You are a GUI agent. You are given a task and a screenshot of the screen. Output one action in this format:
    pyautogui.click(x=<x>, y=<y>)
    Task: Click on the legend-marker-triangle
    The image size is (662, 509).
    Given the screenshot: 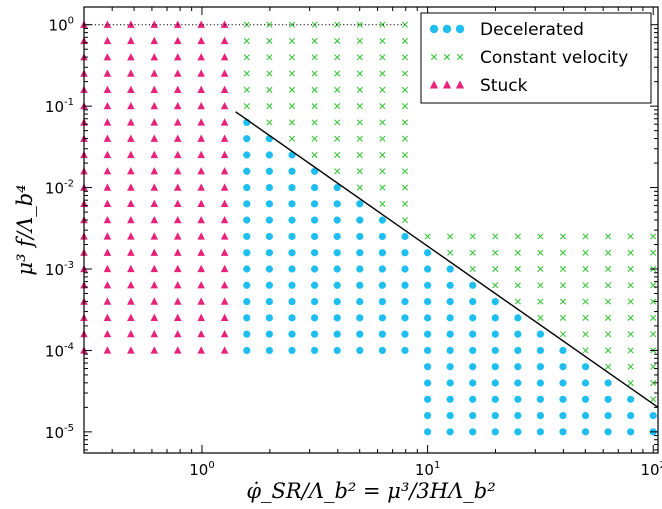 What is the action you would take?
    pyautogui.click(x=460, y=84)
    